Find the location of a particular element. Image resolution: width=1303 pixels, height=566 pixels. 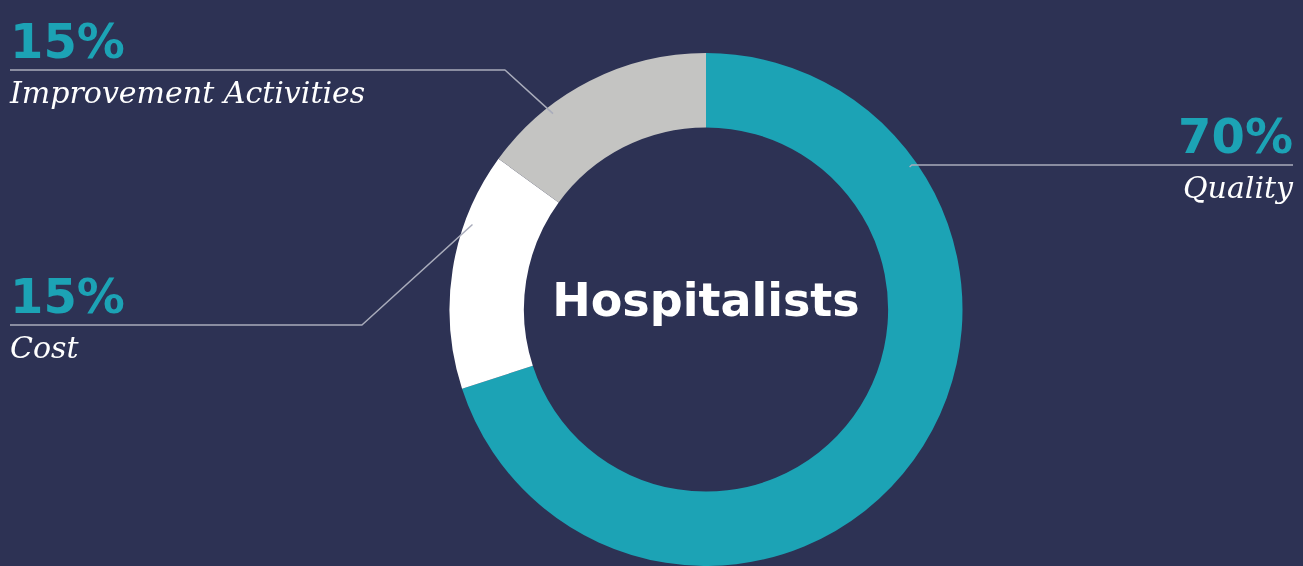

slice-label: Improvement Activities is located at coordinates (187, 92).